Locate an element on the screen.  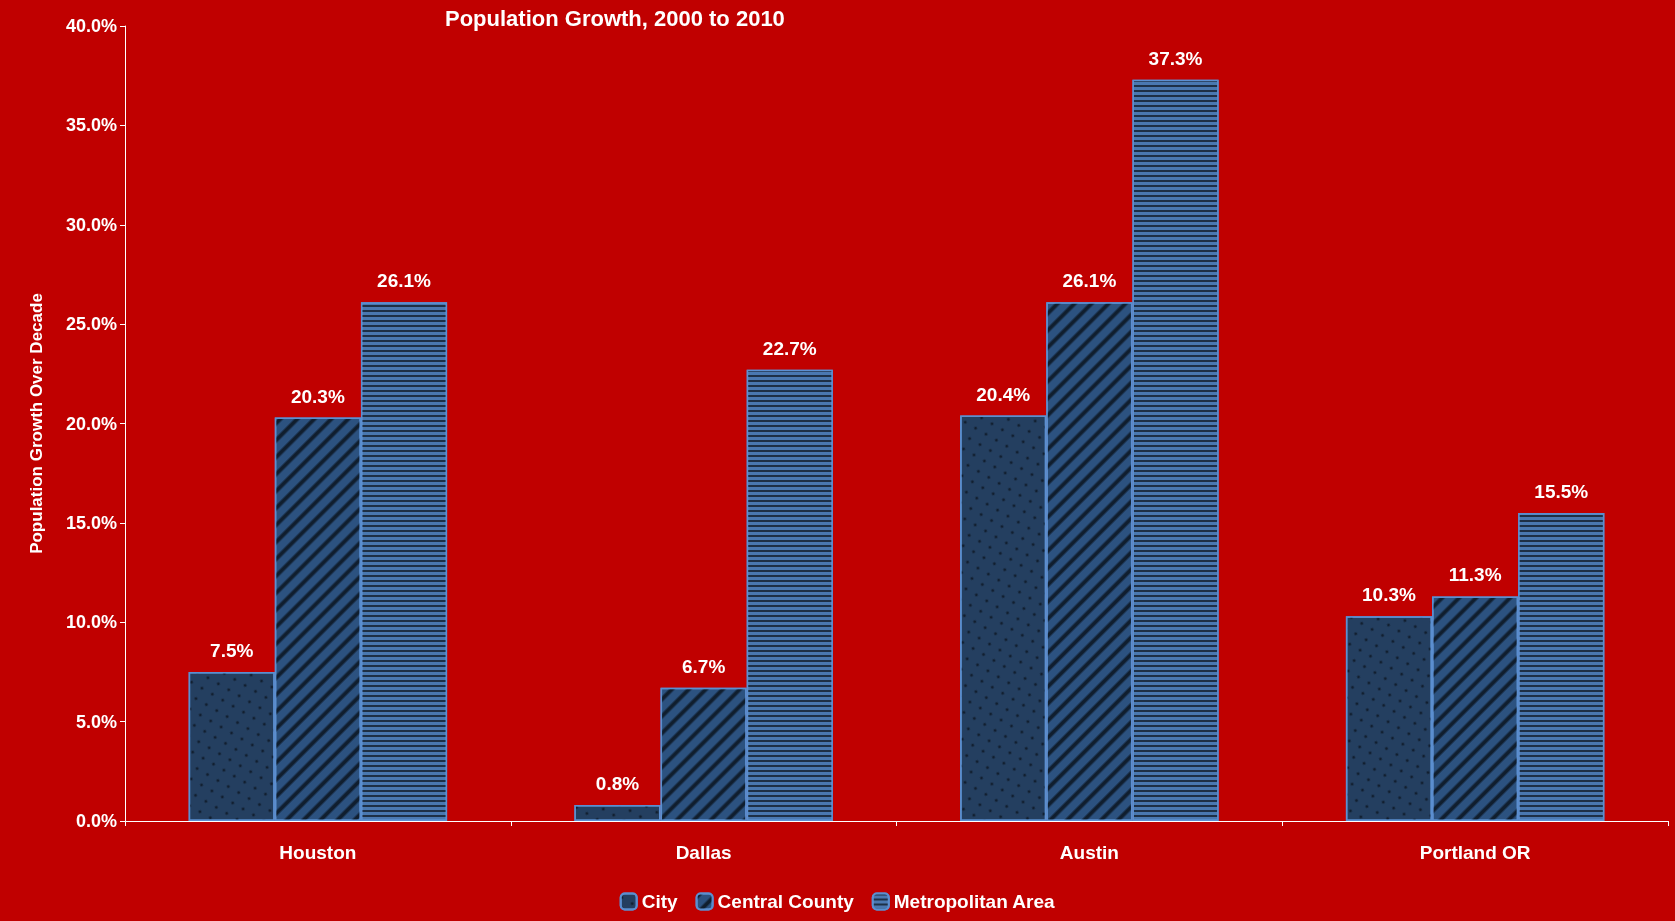
y-tick-label: 35.0% is located at coordinates (91, 125).